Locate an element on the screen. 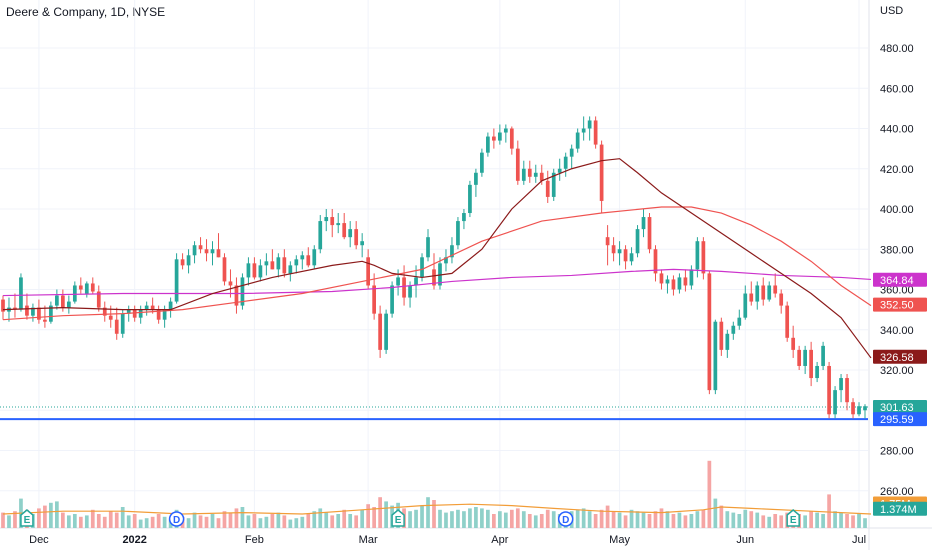 The image size is (932, 550). earnings-icon is located at coordinates (793, 518).